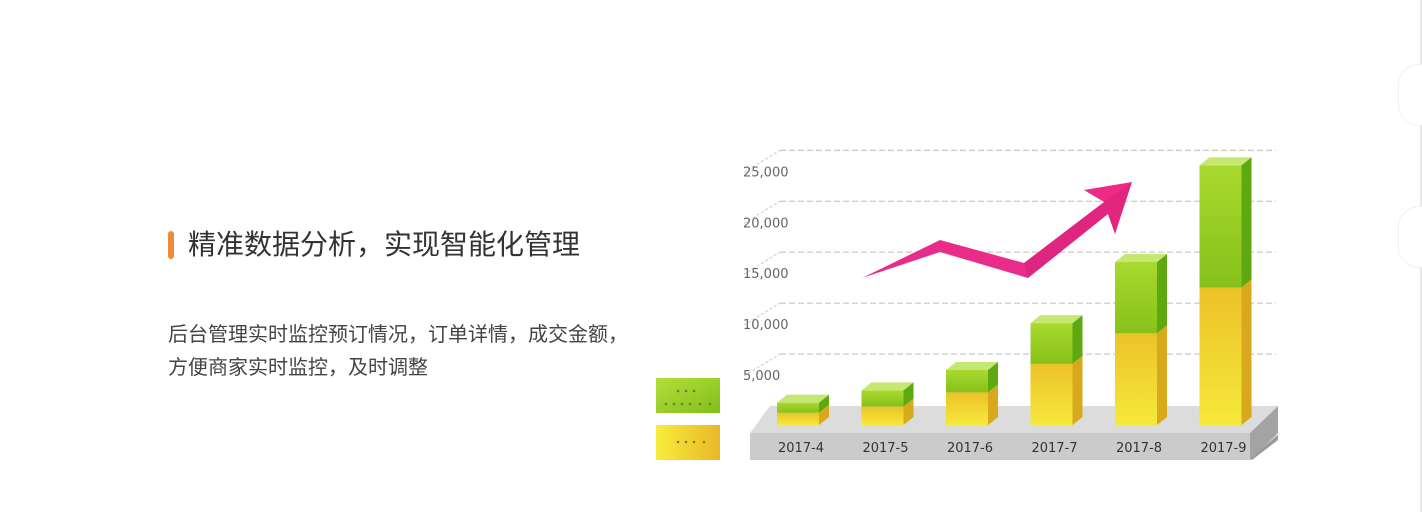 The height and width of the screenshot is (512, 1422). What do you see at coordinates (1012, 448) in the screenshot?
I see `category-labels: 2017-4 2017-5 2017-6 2017-7 2017-8 2017-9` at bounding box center [1012, 448].